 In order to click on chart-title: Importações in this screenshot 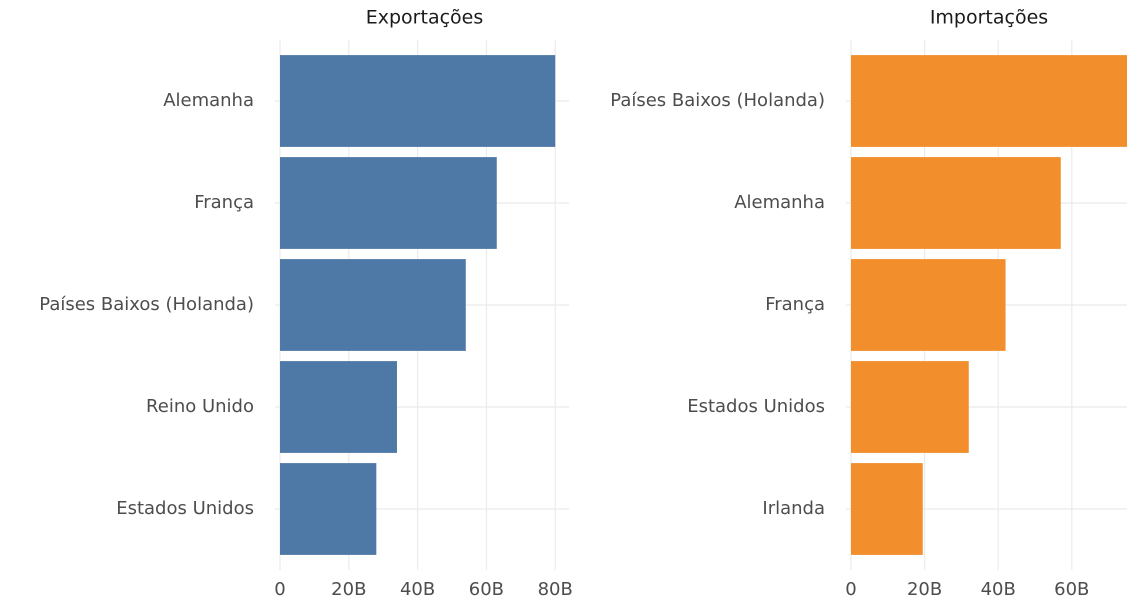, I will do `click(989, 18)`.